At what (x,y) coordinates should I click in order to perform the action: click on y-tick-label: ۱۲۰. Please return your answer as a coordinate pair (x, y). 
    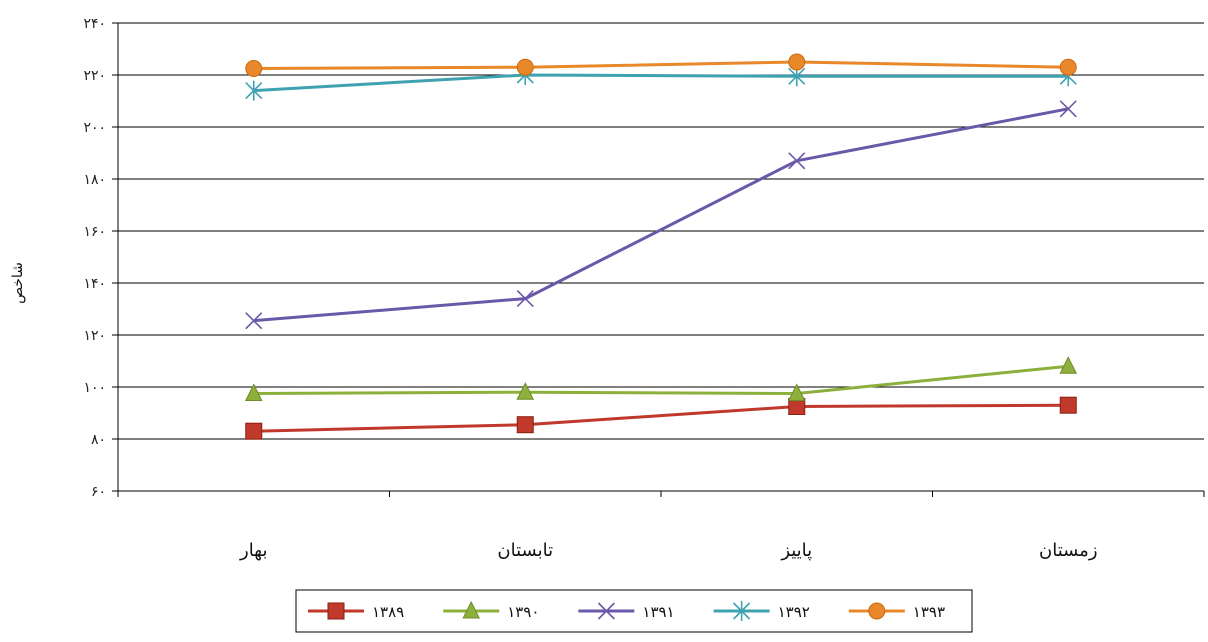
    Looking at the image, I should click on (94, 336).